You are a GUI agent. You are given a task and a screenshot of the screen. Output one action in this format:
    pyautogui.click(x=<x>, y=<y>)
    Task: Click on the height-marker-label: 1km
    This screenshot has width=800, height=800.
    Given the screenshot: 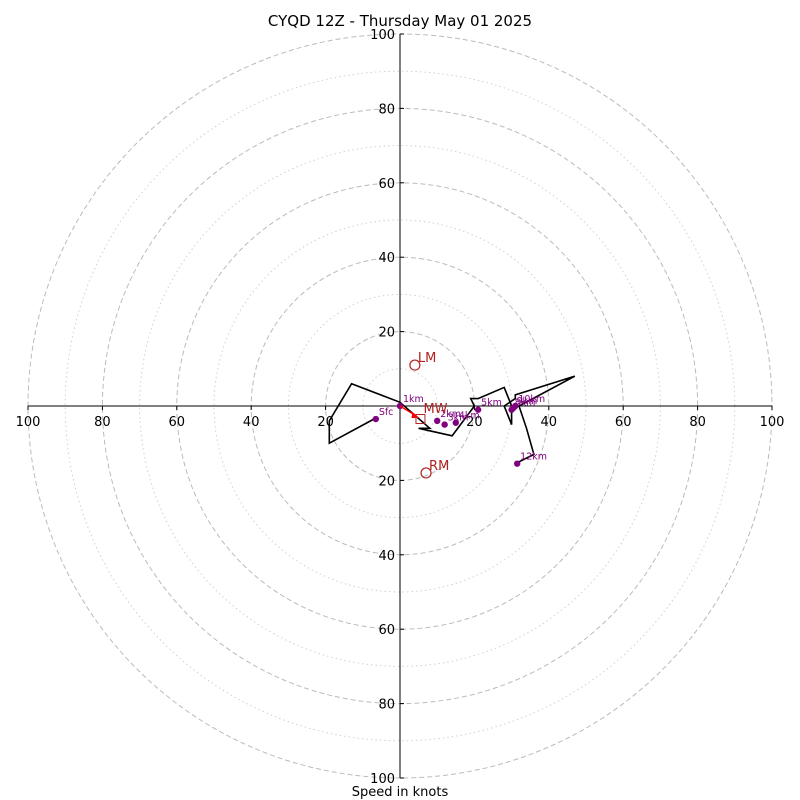 What is the action you would take?
    pyautogui.click(x=413, y=399)
    